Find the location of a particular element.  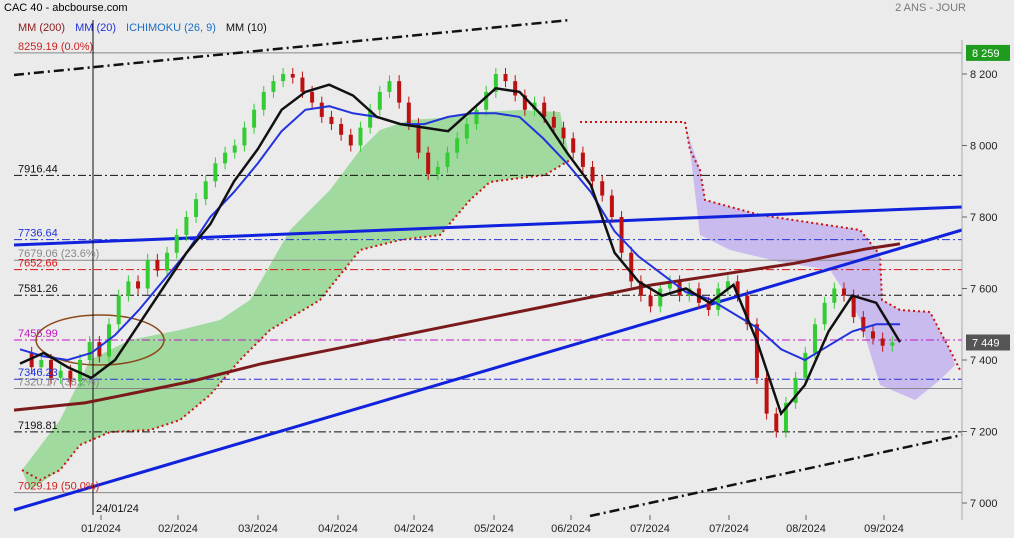

level-label: 7652.66 is located at coordinates (38, 264).